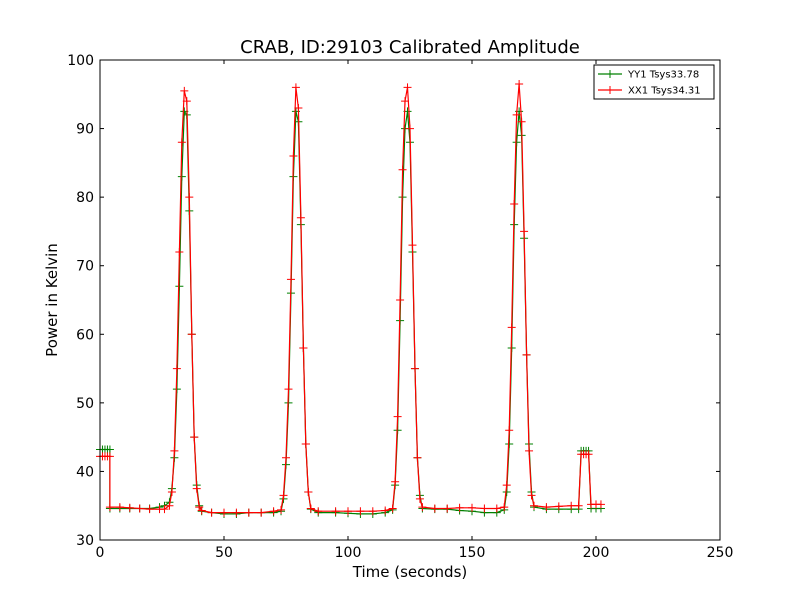 Image resolution: width=800 pixels, height=600 pixels. Describe the element at coordinates (410, 47) in the screenshot. I see `chart-title: CRAB, ID:29103 Calibrated Amplitude` at that location.